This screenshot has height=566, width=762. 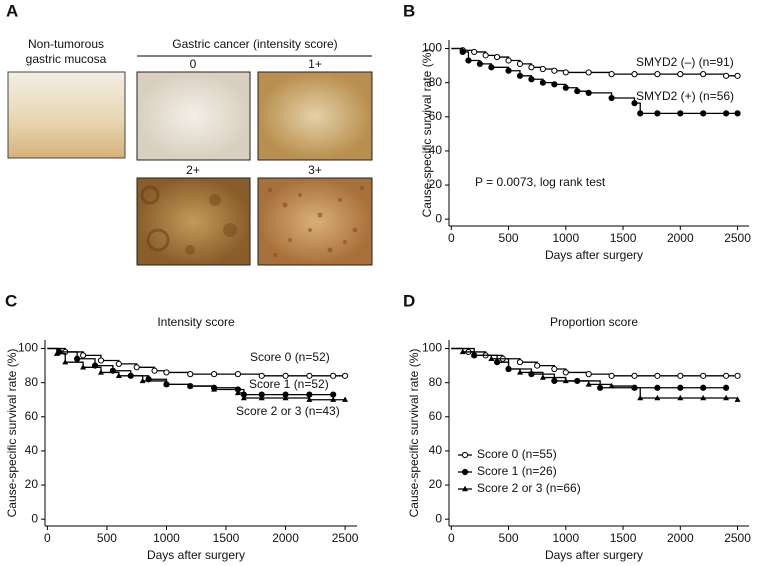 I want to click on score-label: 1+, so click(x=315, y=64).